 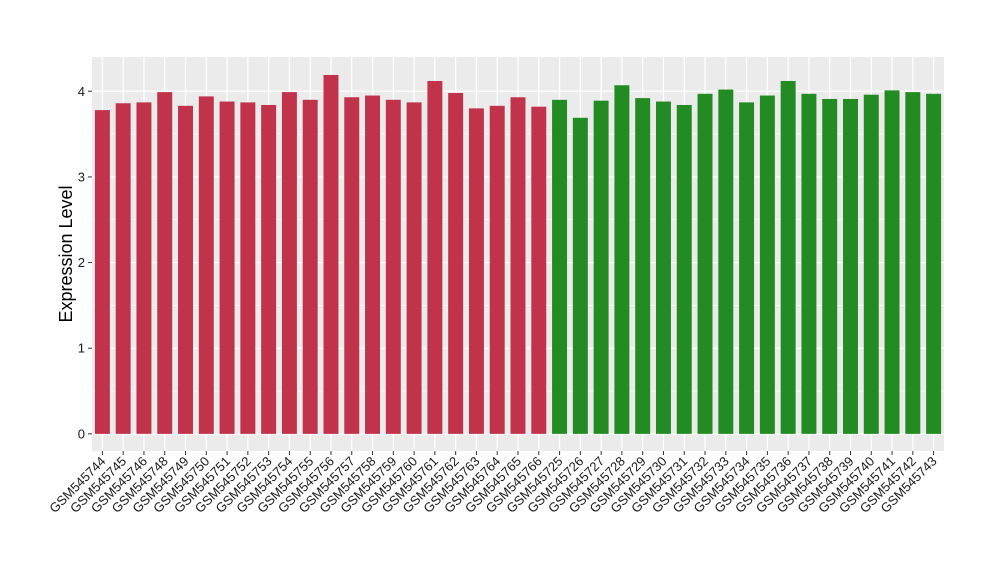 I want to click on bar-GSM545761, so click(x=435, y=257).